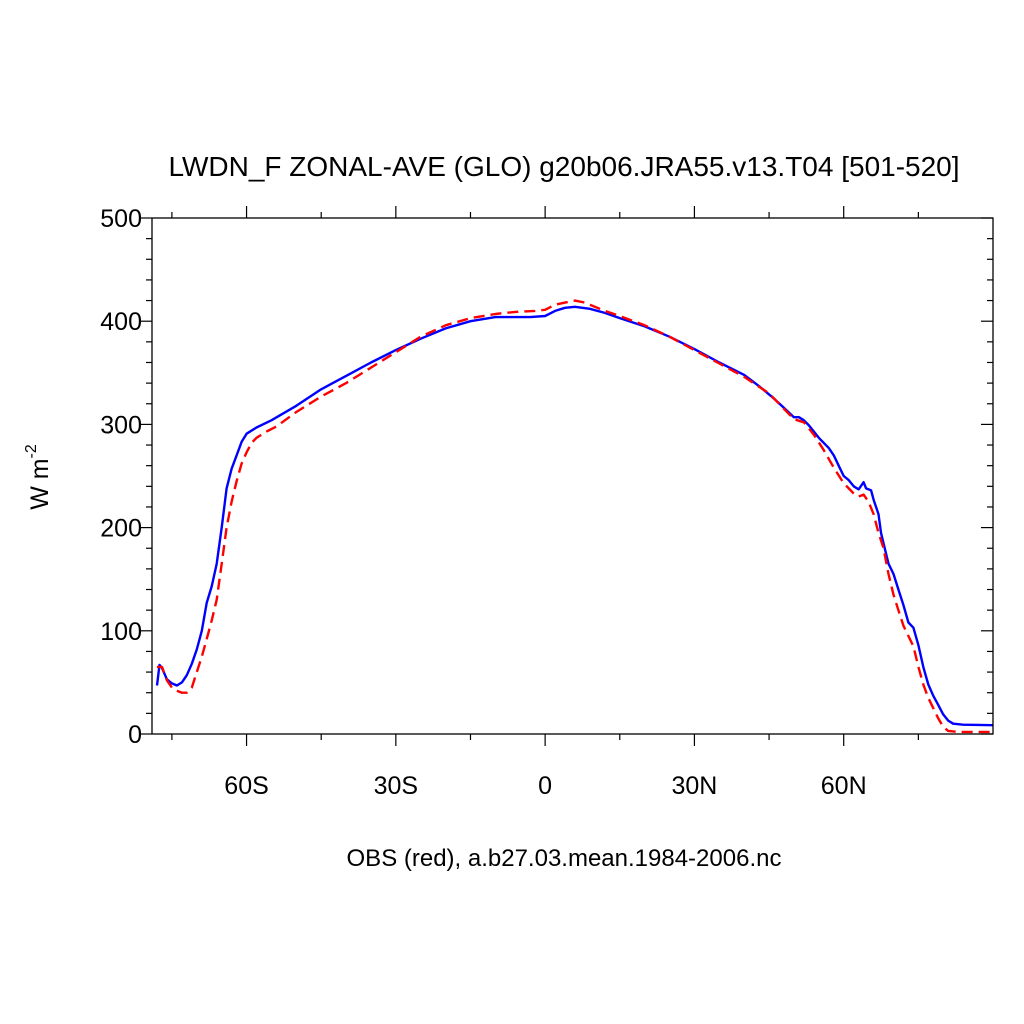 Image resolution: width=1024 pixels, height=1024 pixels. What do you see at coordinates (694, 786) in the screenshot?
I see `x-tick-label: 30N` at bounding box center [694, 786].